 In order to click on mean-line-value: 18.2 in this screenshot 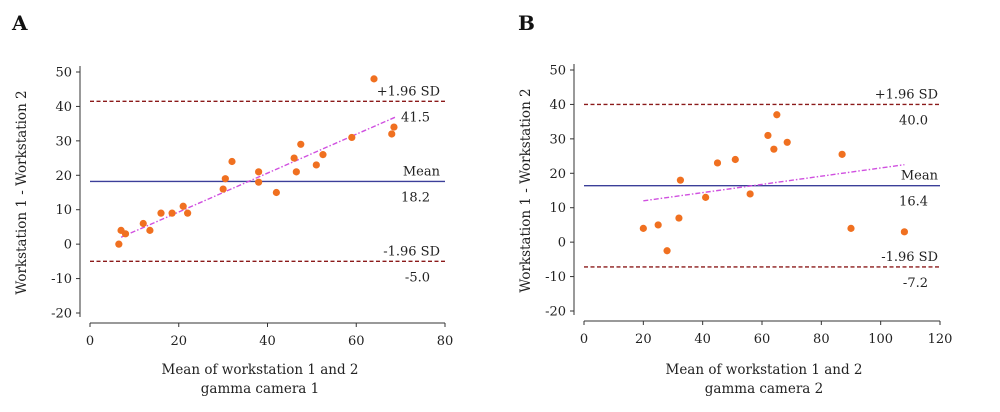, I will do `click(415, 197)`.